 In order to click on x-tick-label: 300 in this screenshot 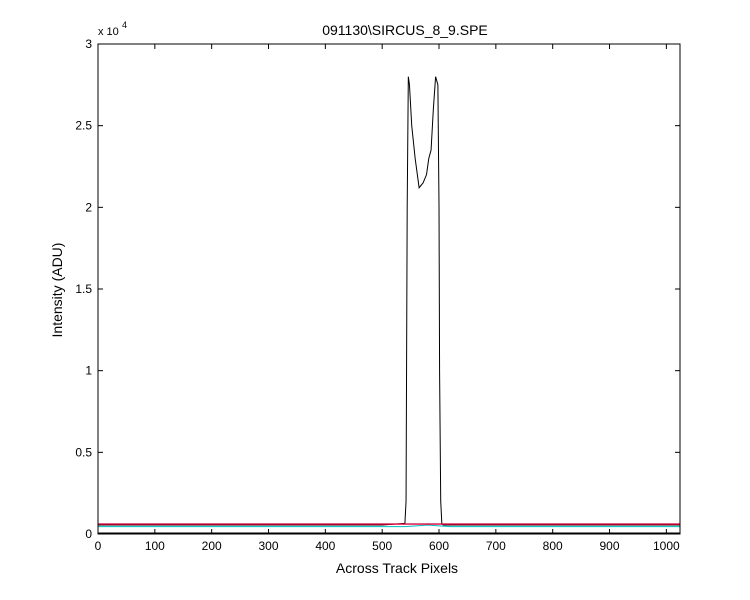, I will do `click(268, 546)`.